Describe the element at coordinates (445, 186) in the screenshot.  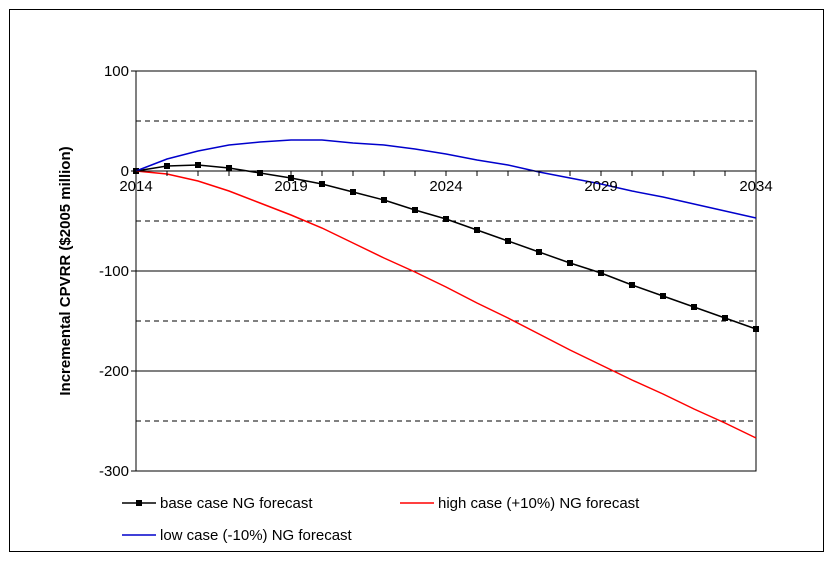
I see `x-tick-label: 2024` at that location.